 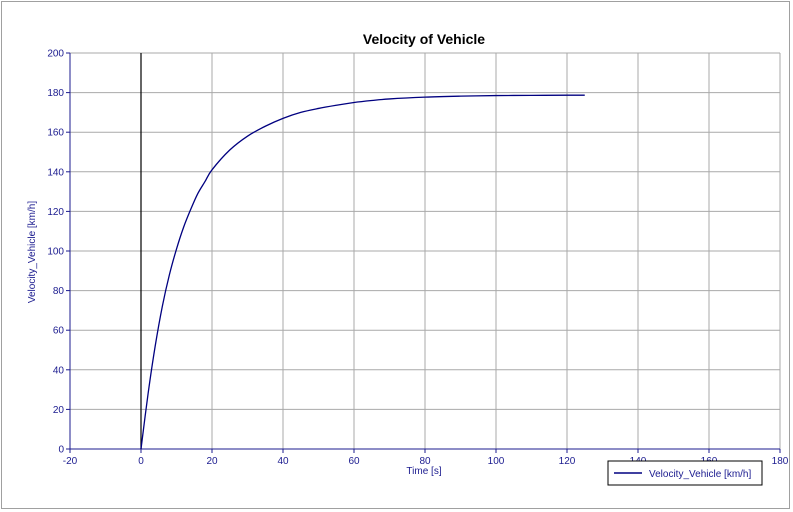 I want to click on y-tick-label: 180, so click(x=55, y=93).